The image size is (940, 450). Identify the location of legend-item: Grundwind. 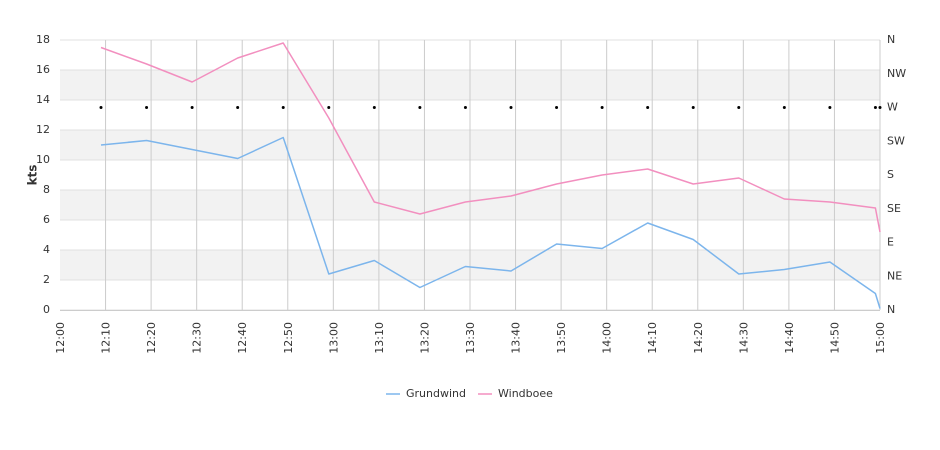
(426, 393).